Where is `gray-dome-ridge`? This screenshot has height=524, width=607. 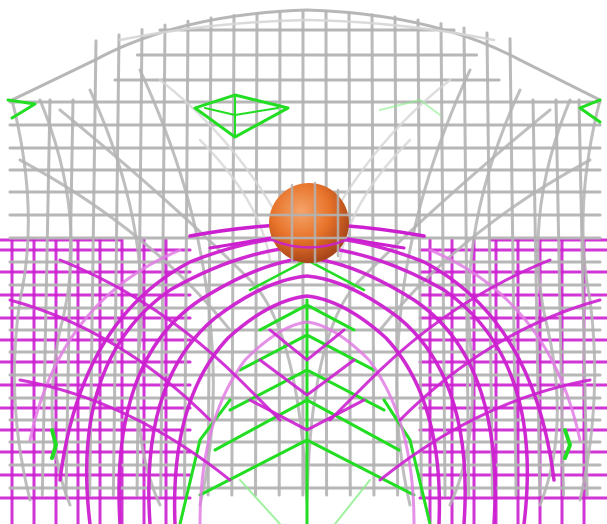 gray-dome-ridge is located at coordinates (307, 30).